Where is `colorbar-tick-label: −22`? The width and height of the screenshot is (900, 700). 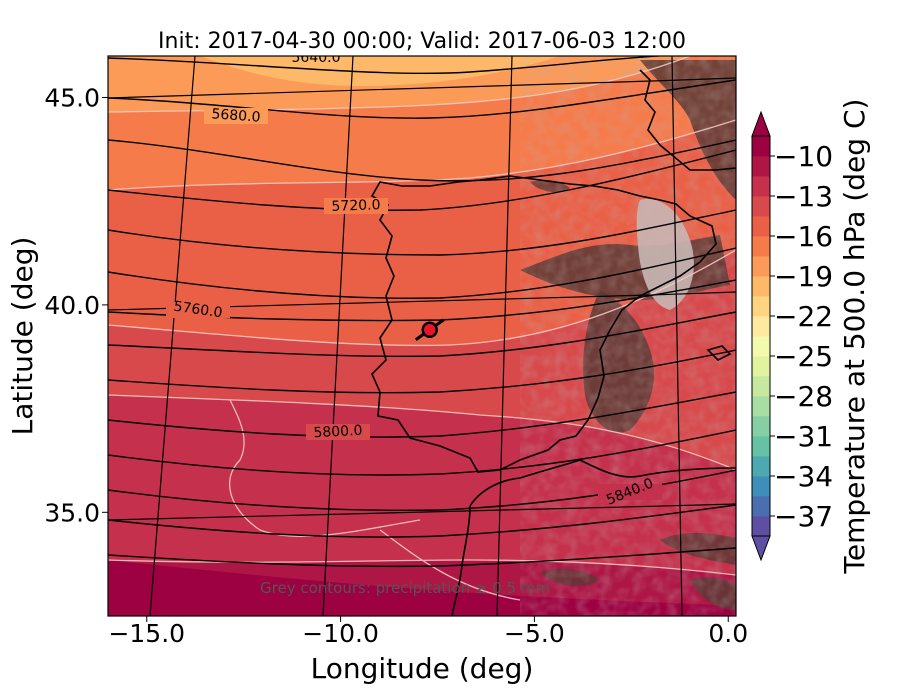
colorbar-tick-label: −22 is located at coordinates (803, 316).